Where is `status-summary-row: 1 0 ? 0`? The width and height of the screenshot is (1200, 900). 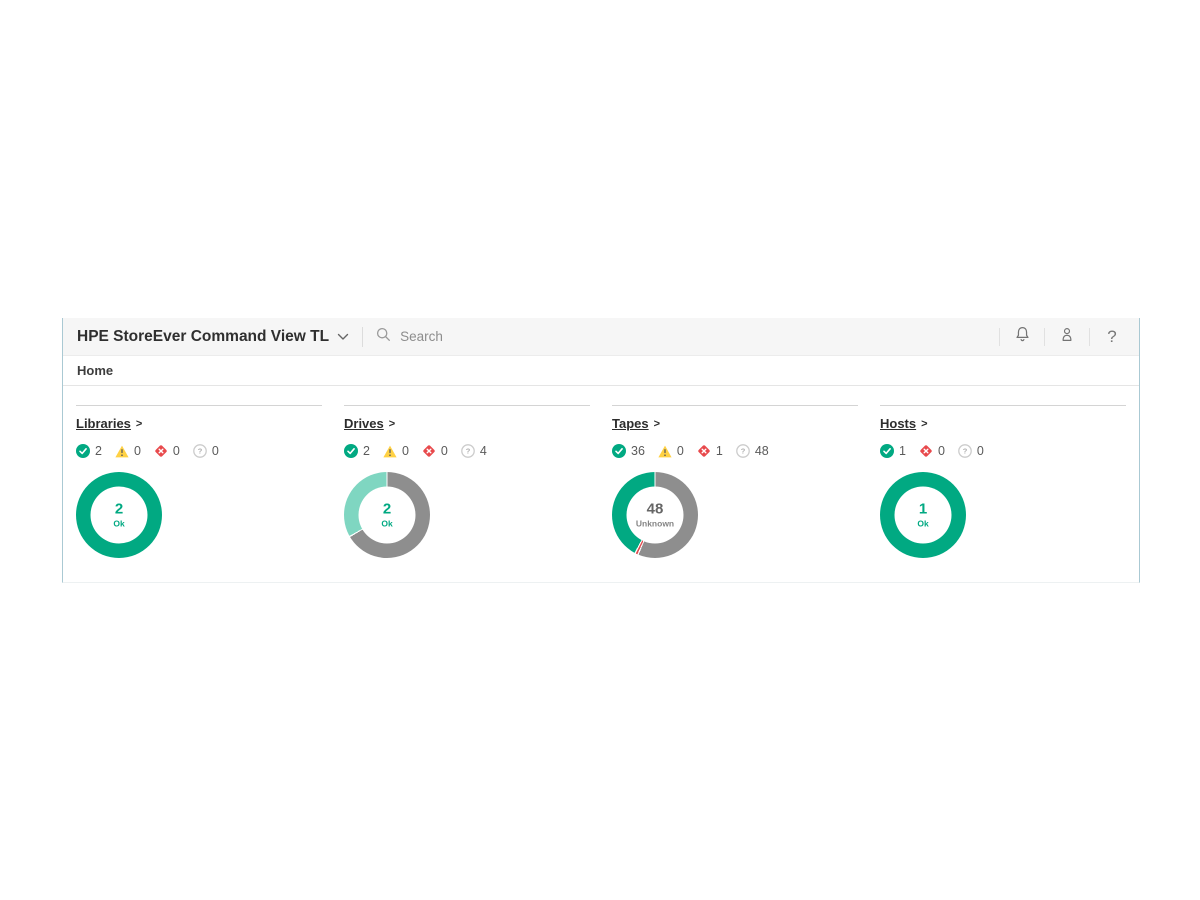
status-summary-row: 1 0 ? 0 is located at coordinates (1003, 451).